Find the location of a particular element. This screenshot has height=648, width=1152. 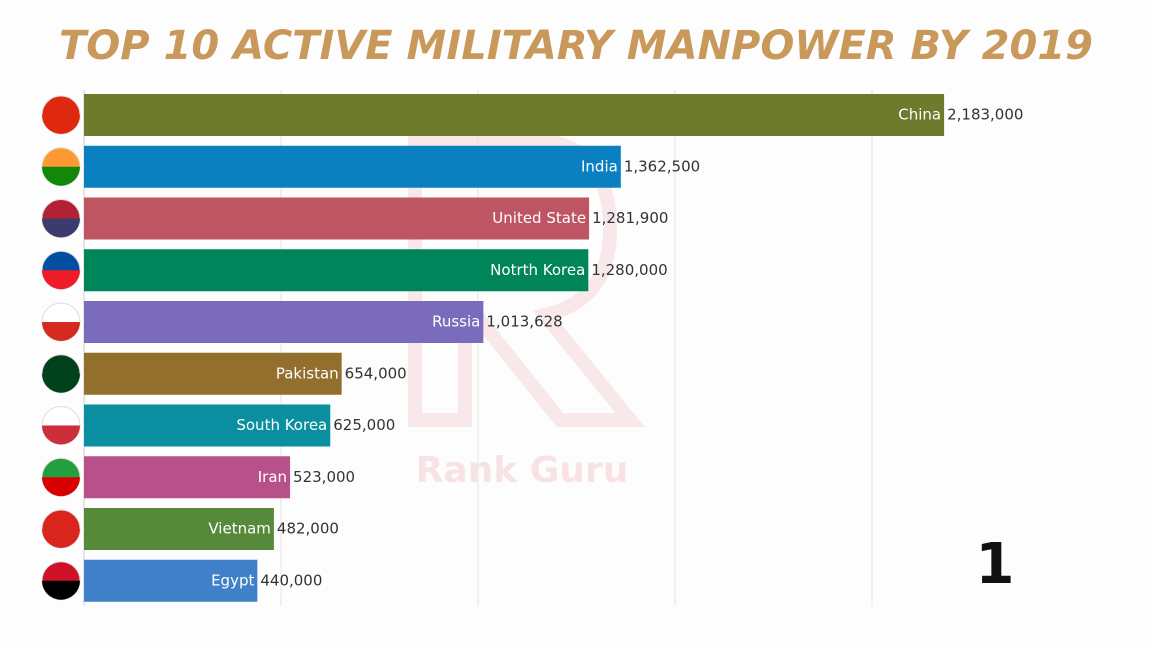

bar-label: India is located at coordinates (599, 166).